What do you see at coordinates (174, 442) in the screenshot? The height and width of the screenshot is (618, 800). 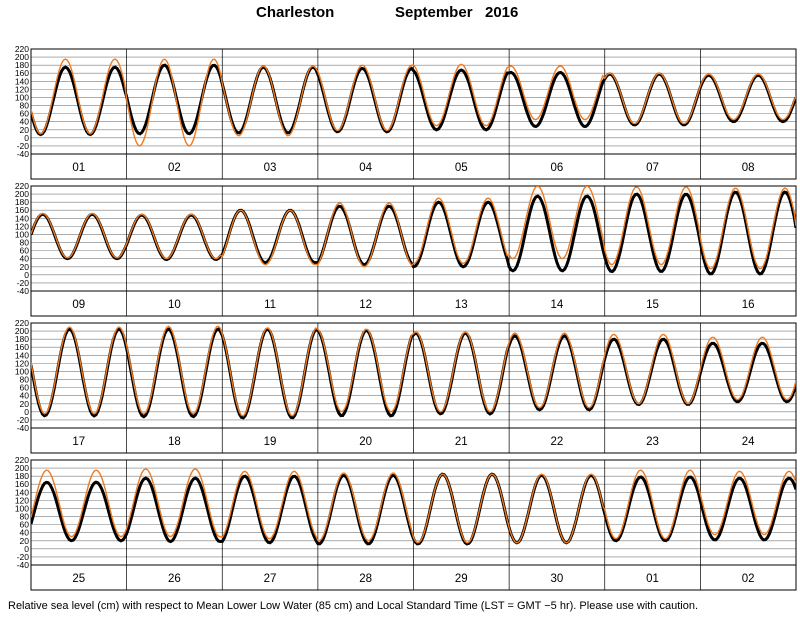 I see `day-label: 18` at bounding box center [174, 442].